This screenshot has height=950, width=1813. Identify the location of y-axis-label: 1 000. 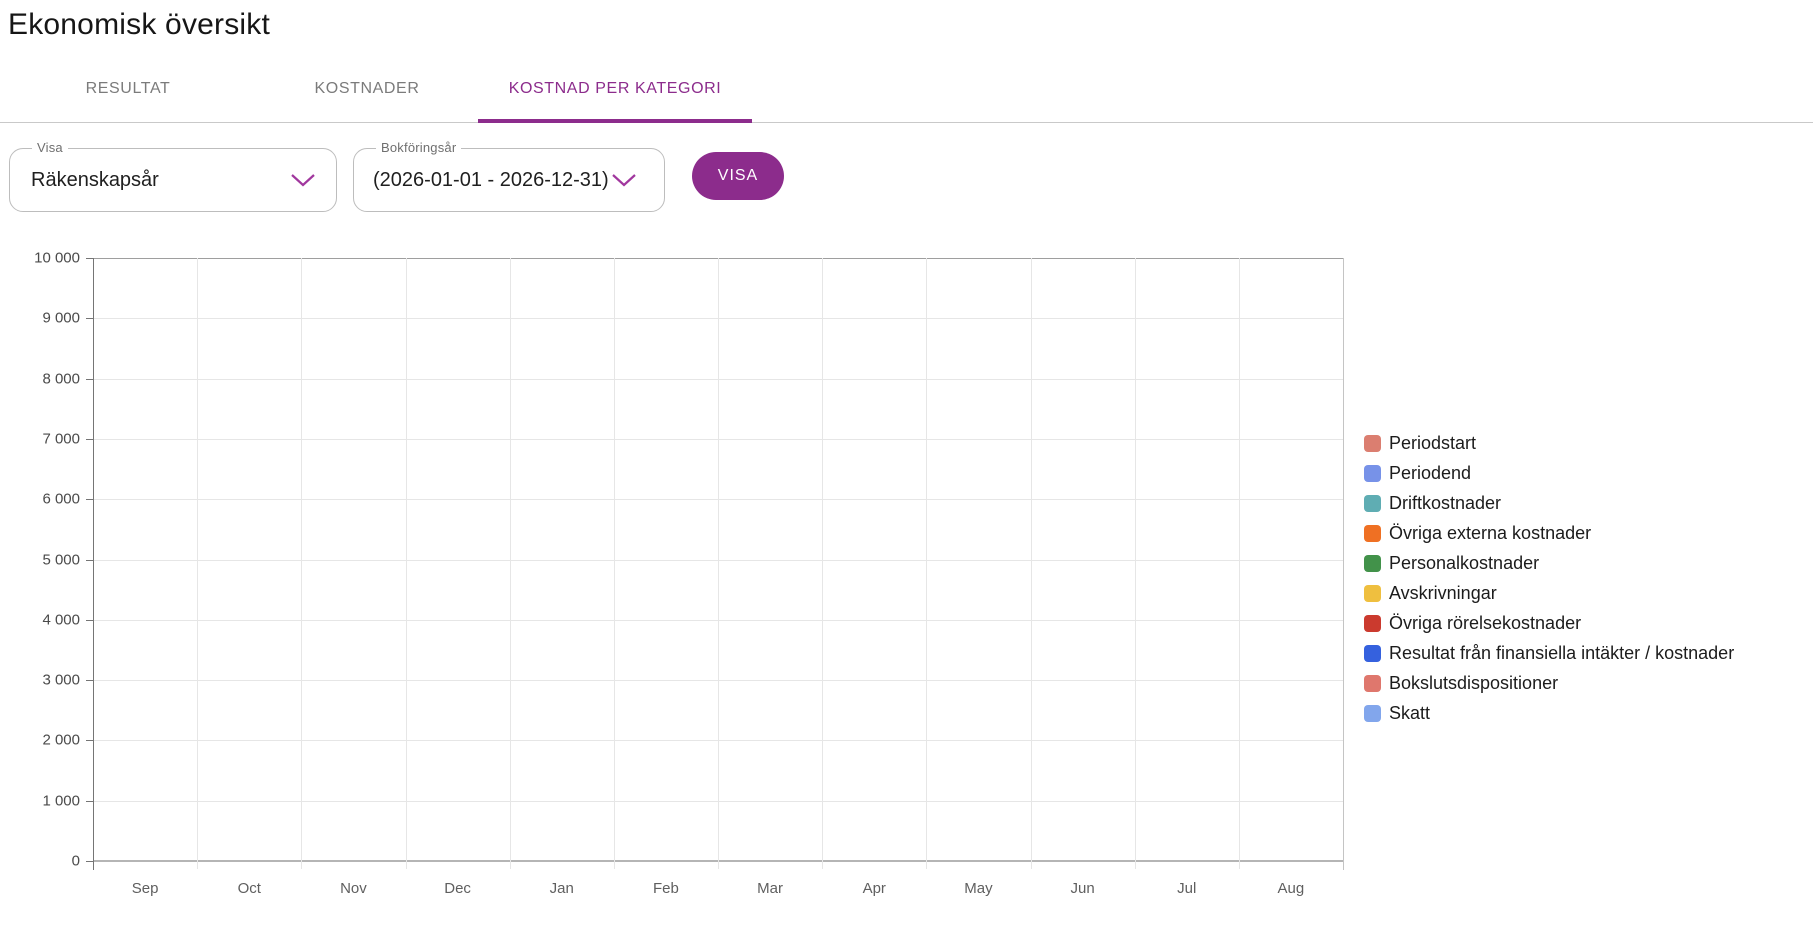
(61, 801).